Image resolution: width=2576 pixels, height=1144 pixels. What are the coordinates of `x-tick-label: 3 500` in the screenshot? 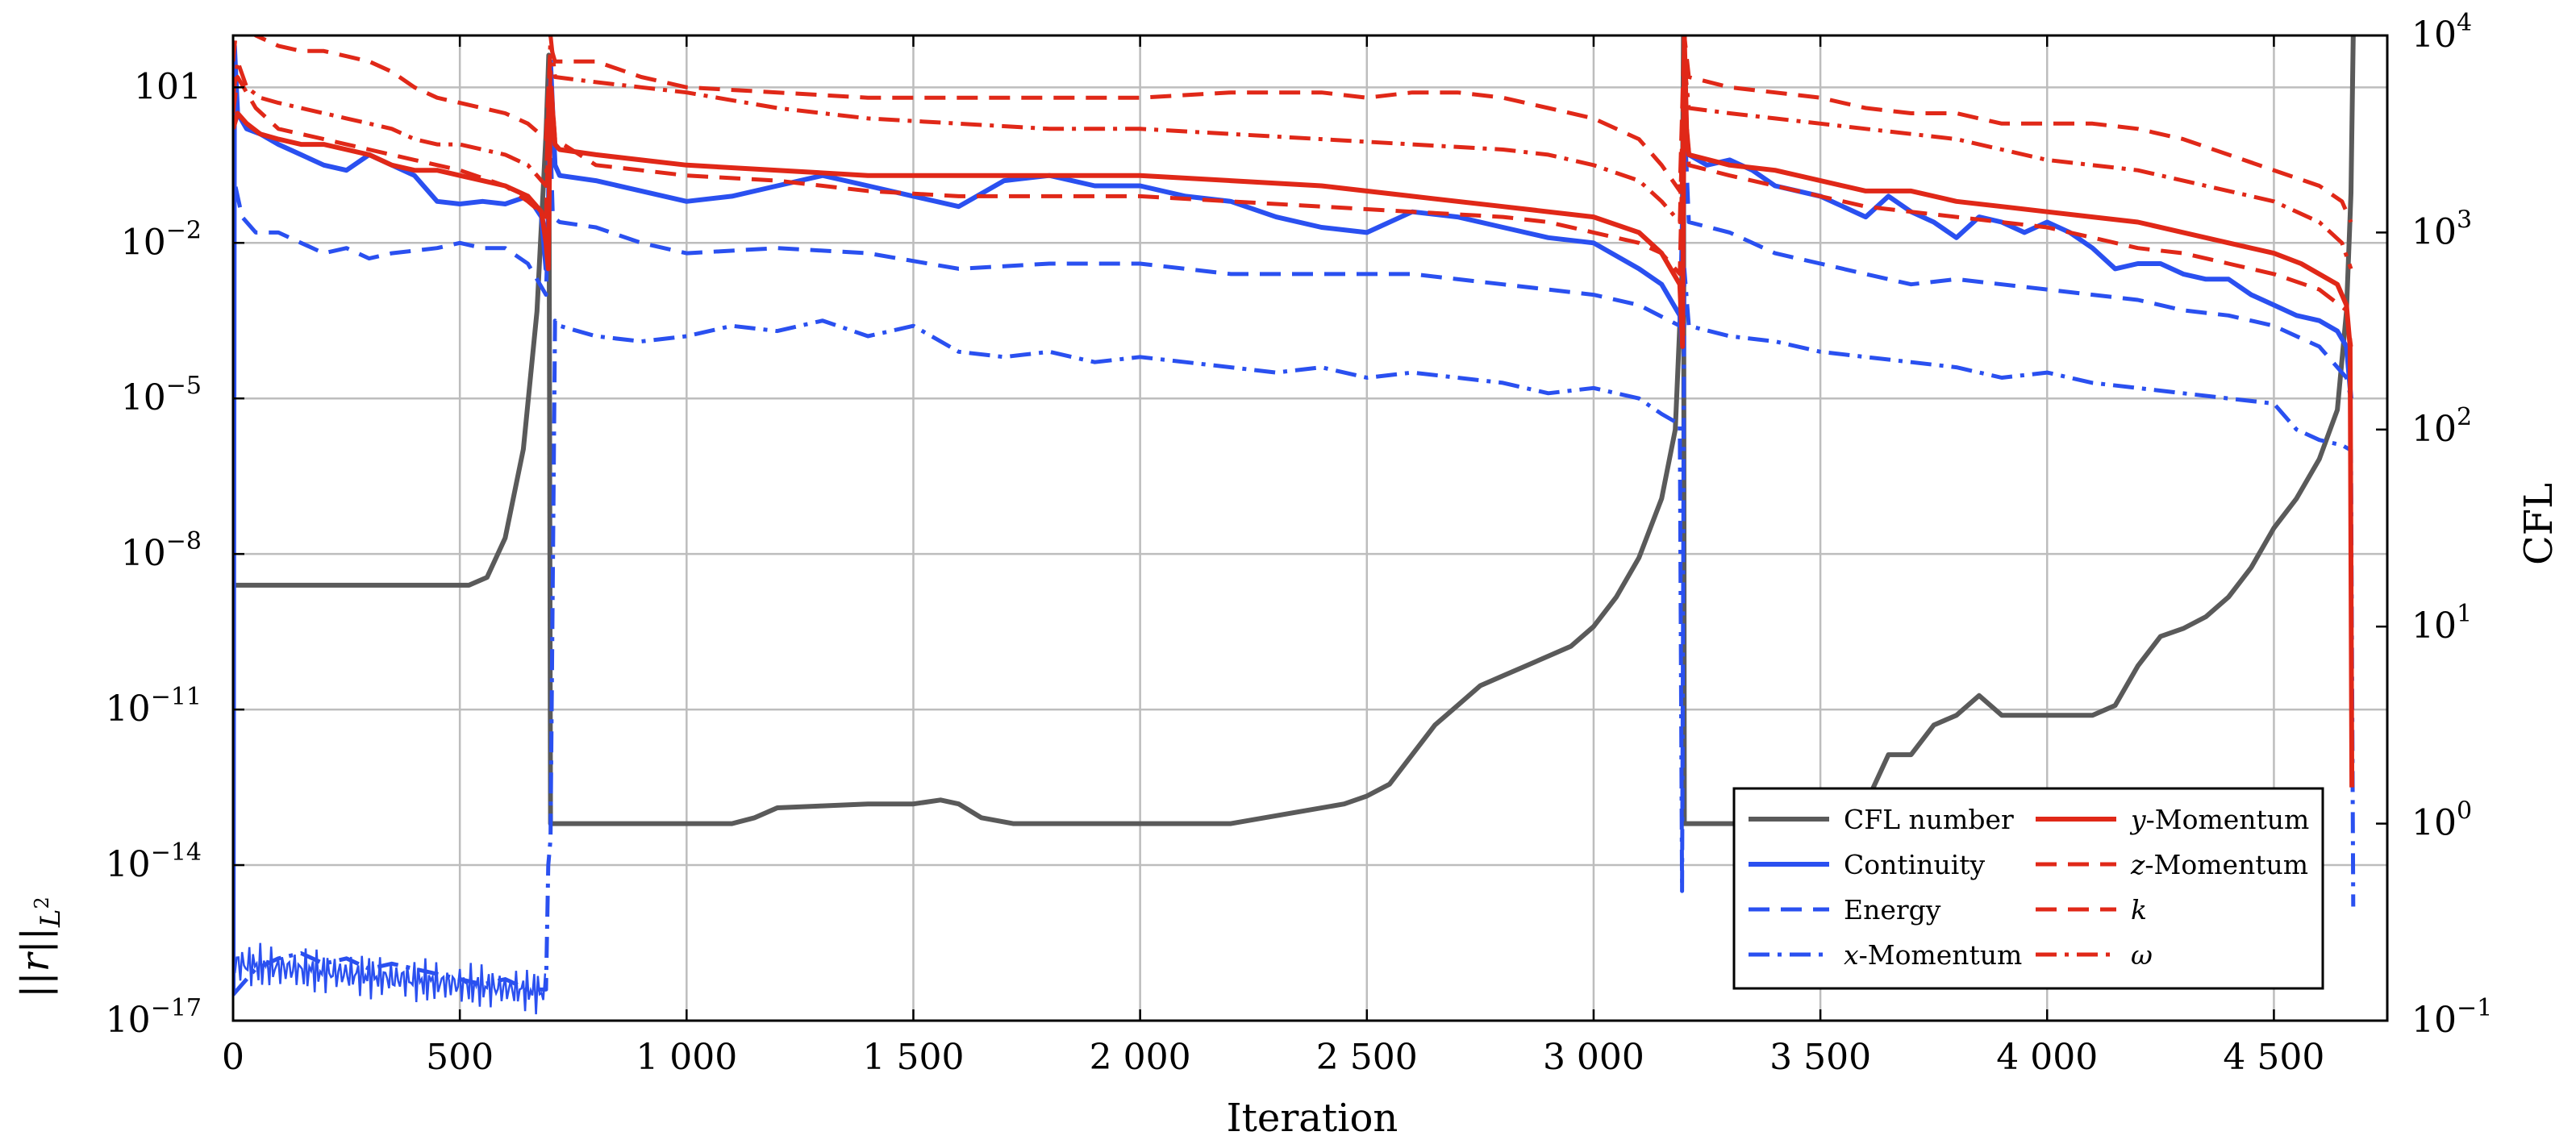 It's located at (1820, 1057).